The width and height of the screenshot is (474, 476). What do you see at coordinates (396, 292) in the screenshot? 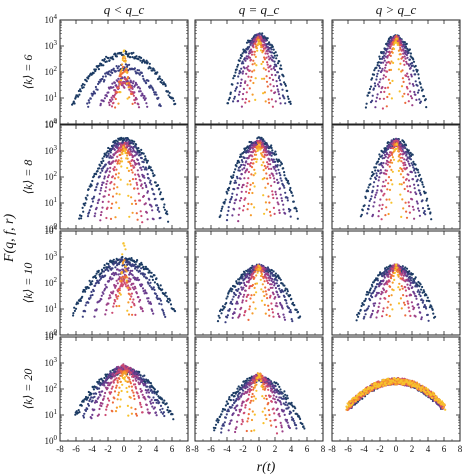
I see `data-series-group` at bounding box center [396, 292].